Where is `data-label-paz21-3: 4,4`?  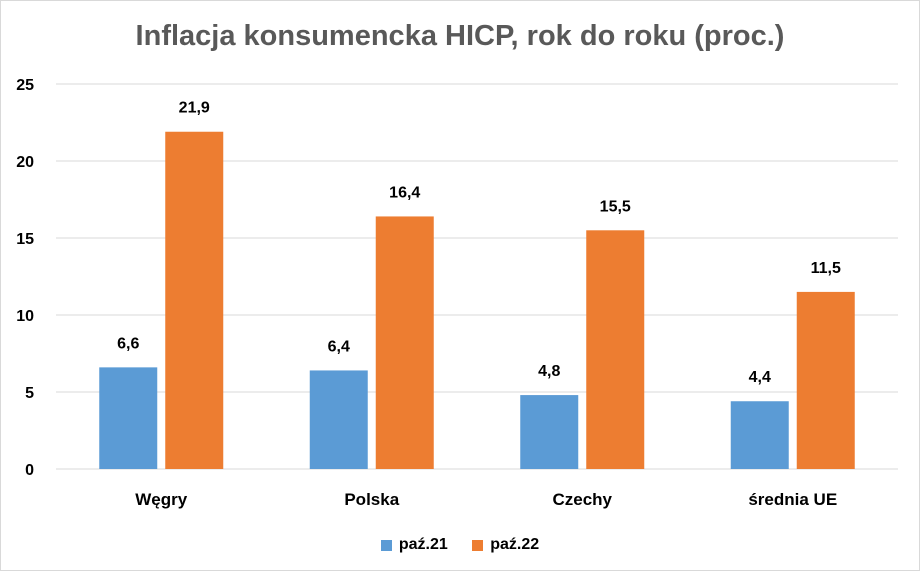 data-label-paz21-3: 4,4 is located at coordinates (760, 377).